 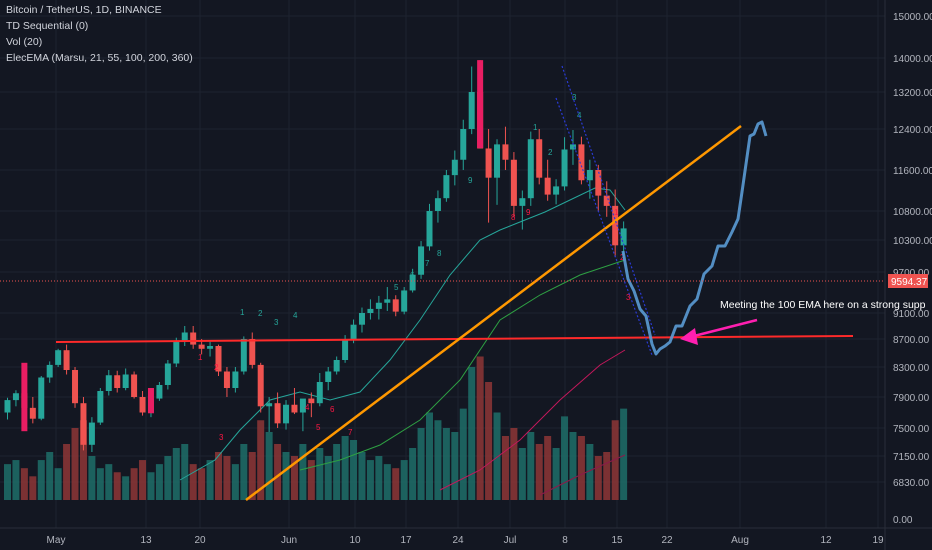 What do you see at coordinates (604, 226) in the screenshot?
I see `wedge-upper` at bounding box center [604, 226].